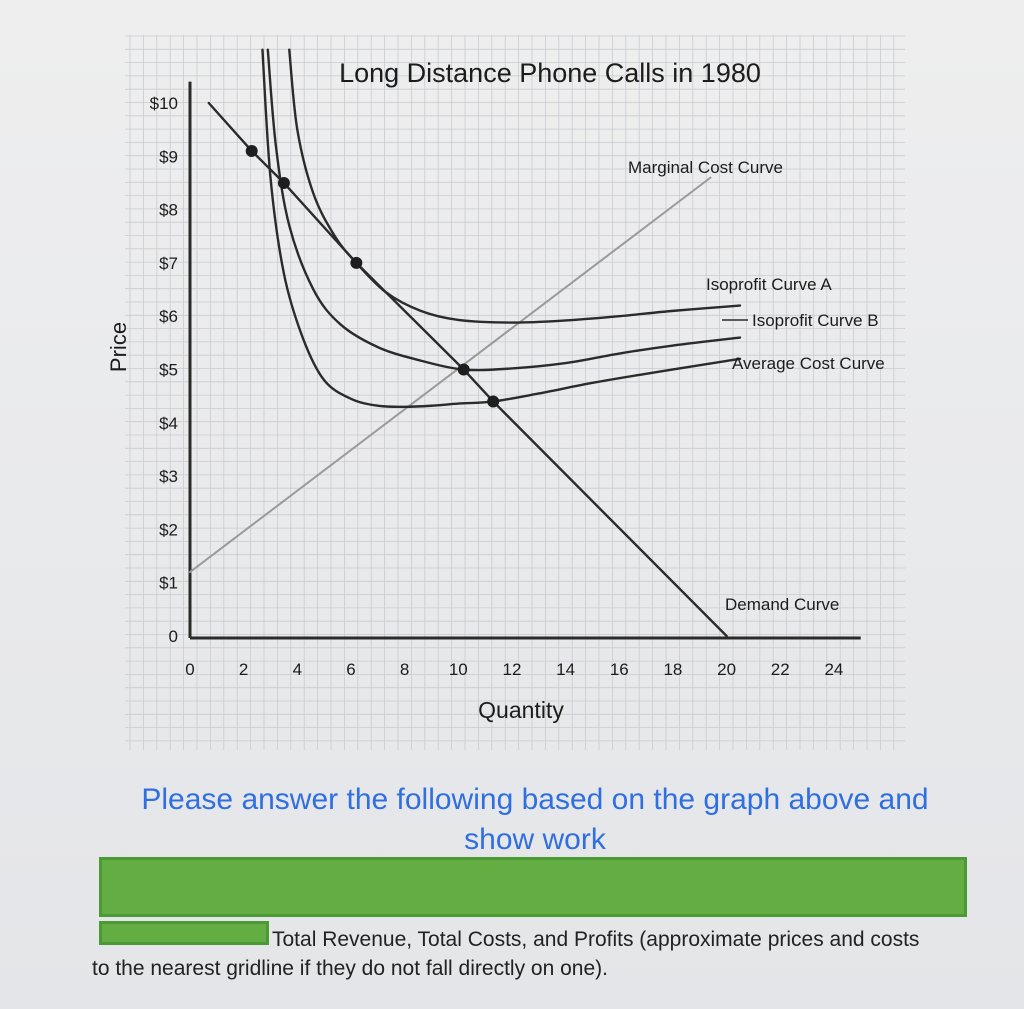 This screenshot has height=1009, width=1024. What do you see at coordinates (168, 156) in the screenshot?
I see `y-tick-label: $9` at bounding box center [168, 156].